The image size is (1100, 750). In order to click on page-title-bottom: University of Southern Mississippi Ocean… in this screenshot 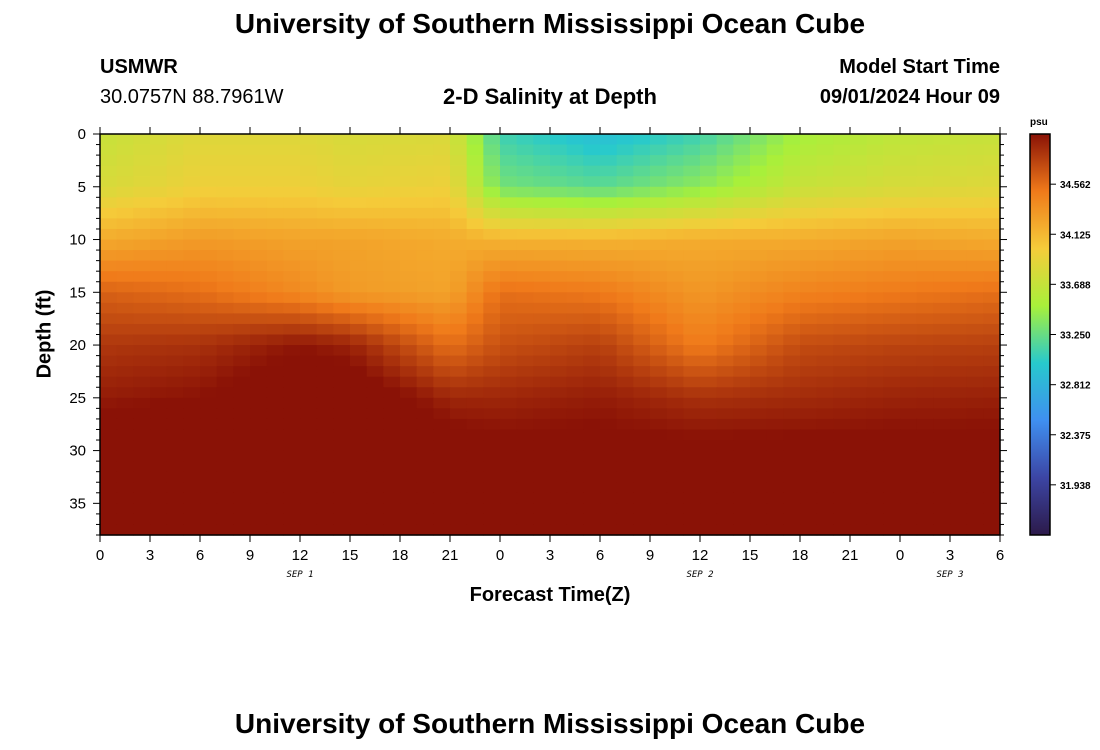, I will do `click(550, 723)`.